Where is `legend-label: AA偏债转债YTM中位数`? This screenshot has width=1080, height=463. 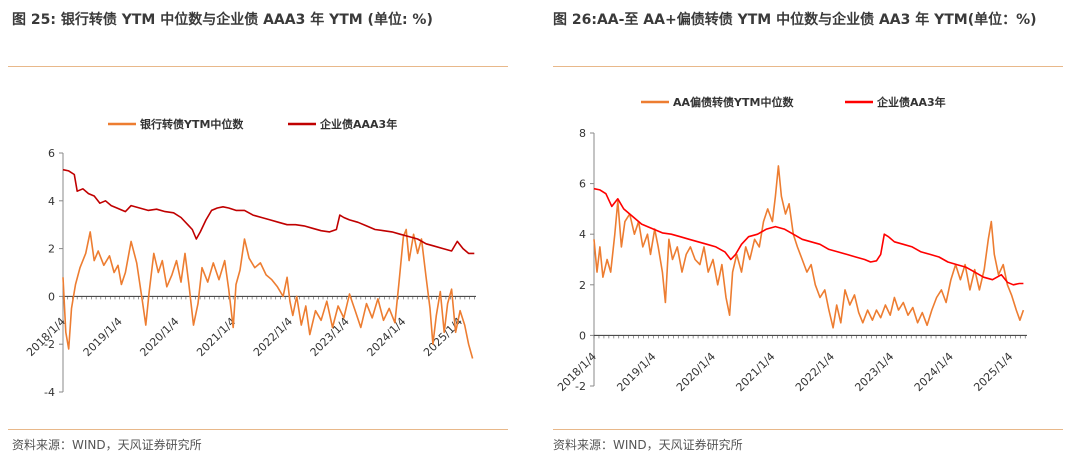
legend-label: AA偏债转债YTM中位数 is located at coordinates (733, 102).